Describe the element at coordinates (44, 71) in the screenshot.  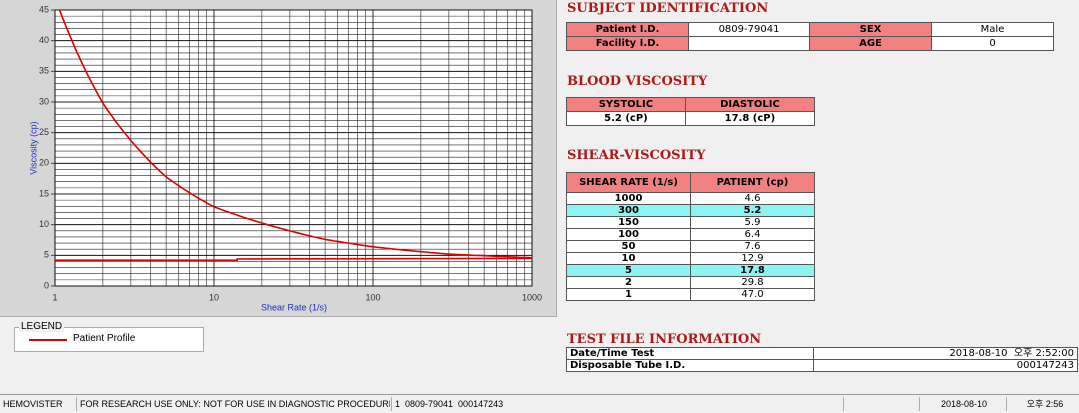
I see `y-tick-label: 35` at that location.